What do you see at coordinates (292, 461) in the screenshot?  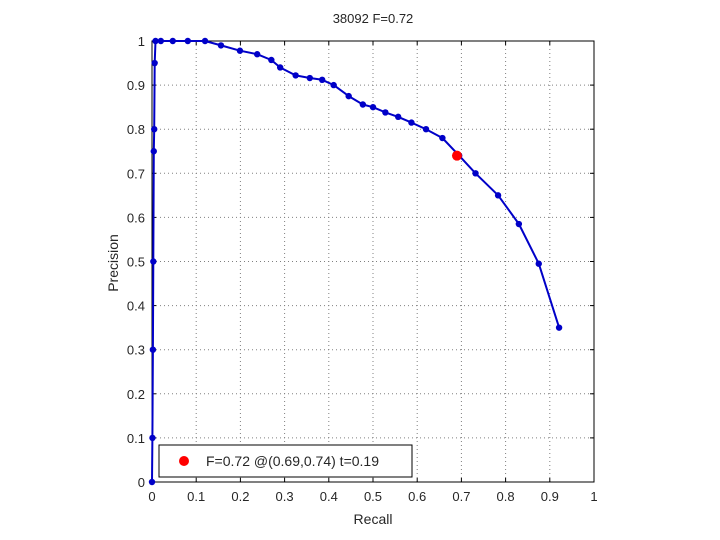 I see `legend-text: F=0.72 @(0.69,0.74) t=0.19` at bounding box center [292, 461].